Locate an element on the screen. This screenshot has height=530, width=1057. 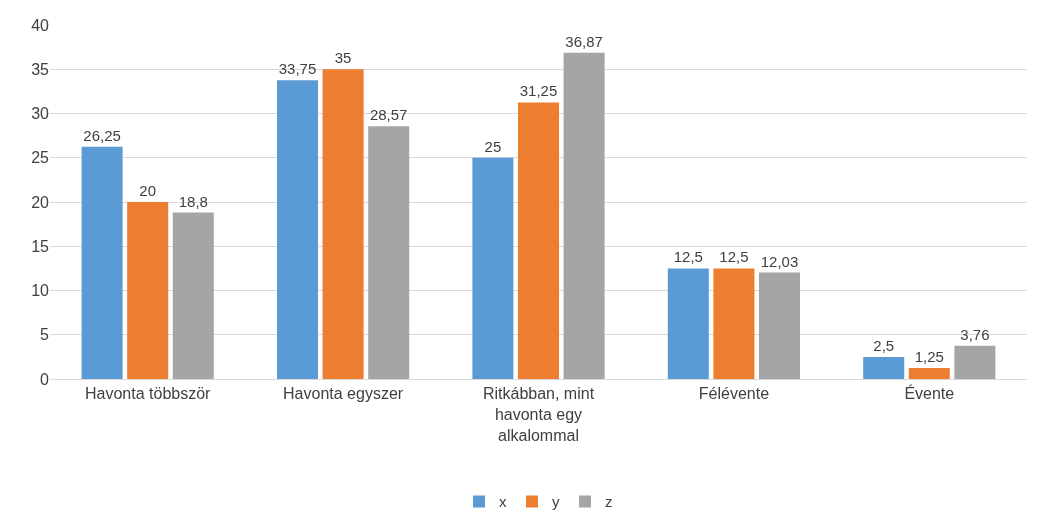
y-tick-label: 35 is located at coordinates (40, 69).